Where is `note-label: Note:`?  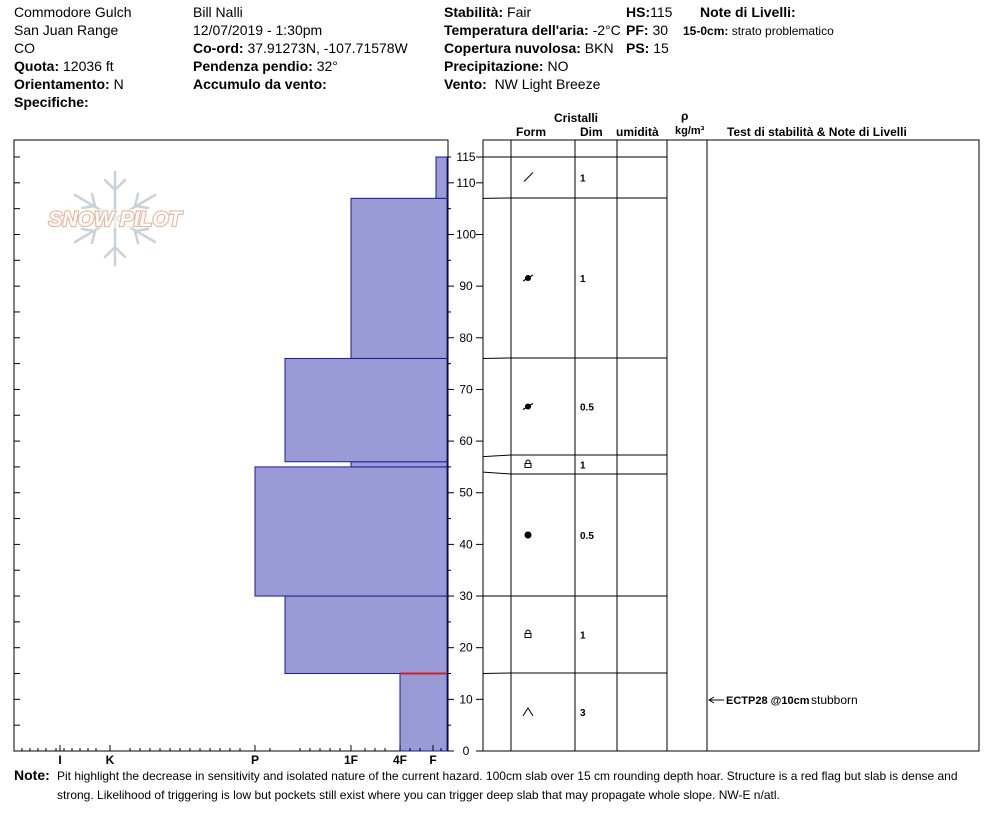
note-label: Note: is located at coordinates (32, 775).